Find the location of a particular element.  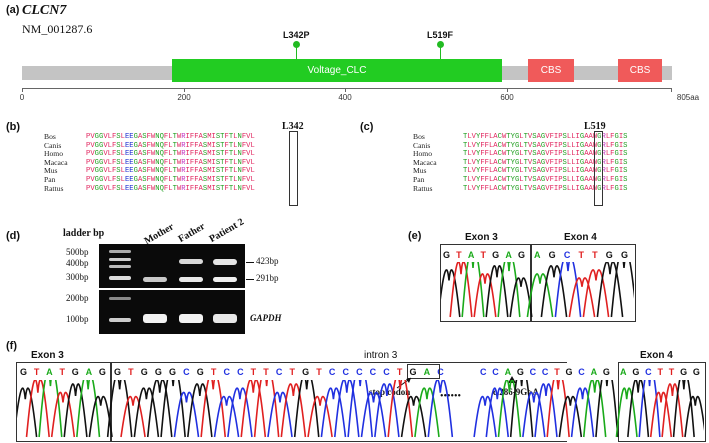

f-base: A is located at coordinates (49, 372).